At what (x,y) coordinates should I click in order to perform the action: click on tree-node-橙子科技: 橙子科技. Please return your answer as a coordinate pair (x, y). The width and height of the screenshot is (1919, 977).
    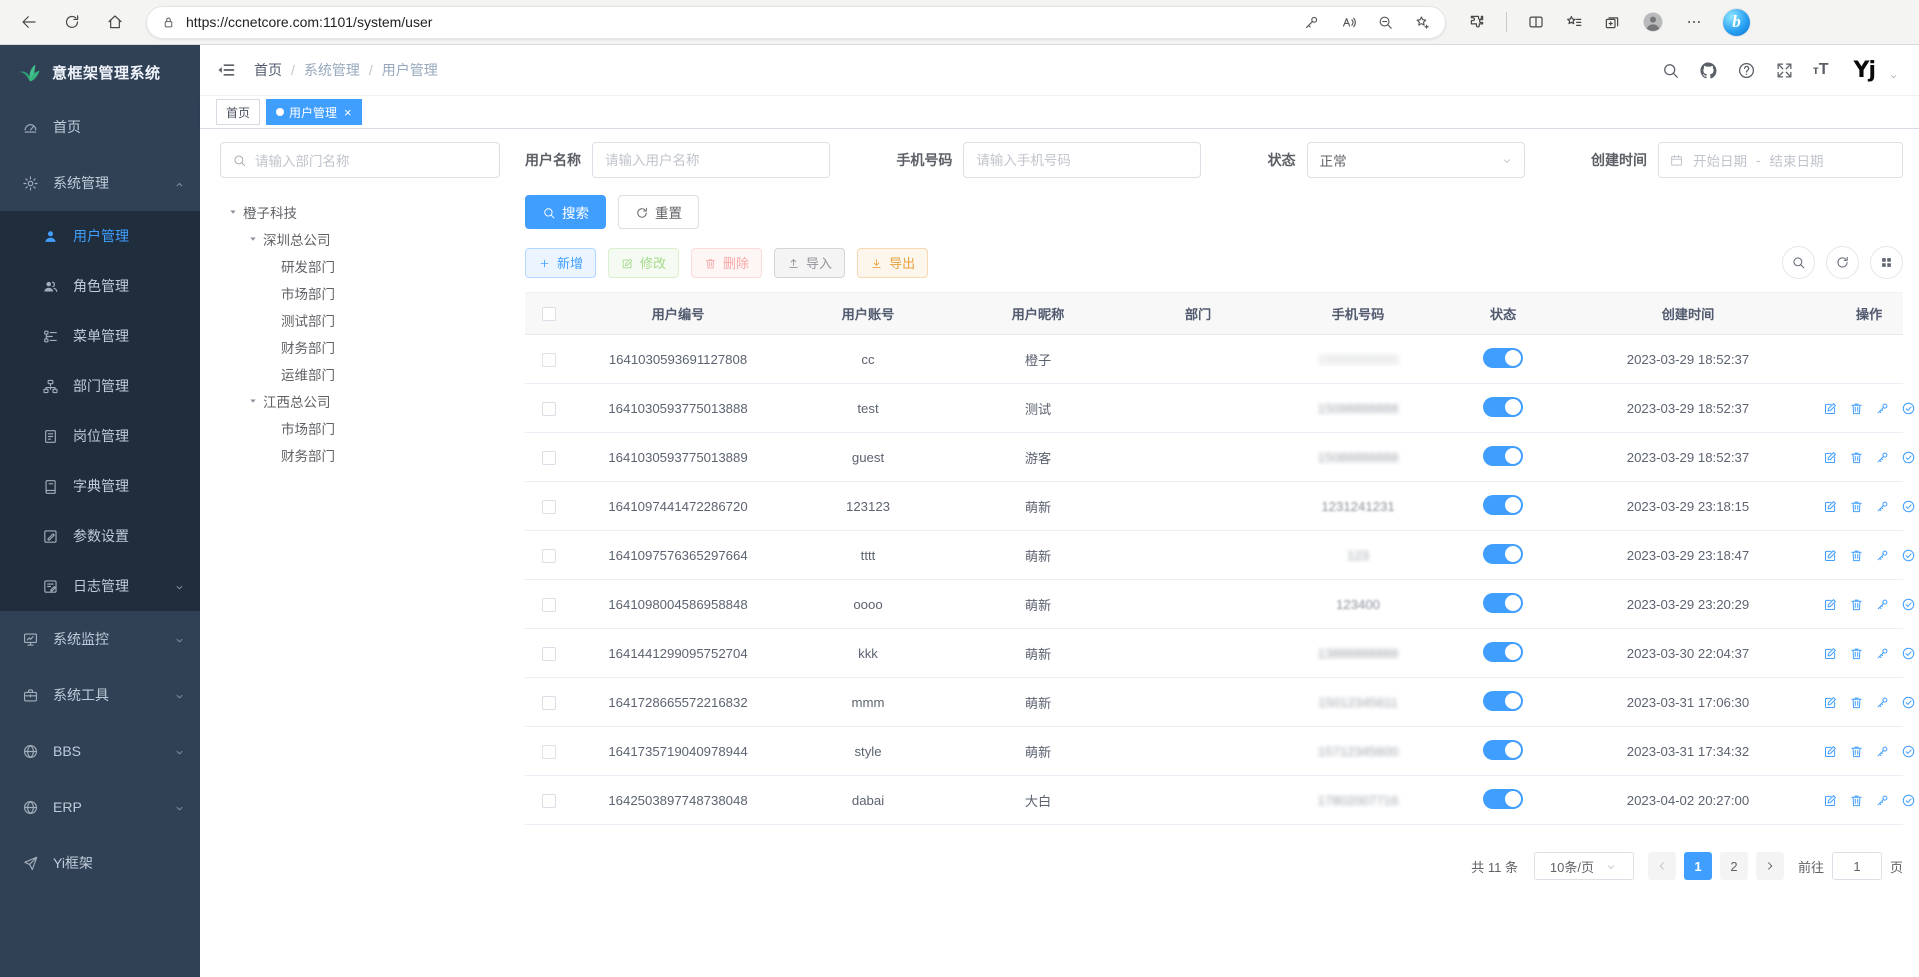
    Looking at the image, I should click on (360, 211).